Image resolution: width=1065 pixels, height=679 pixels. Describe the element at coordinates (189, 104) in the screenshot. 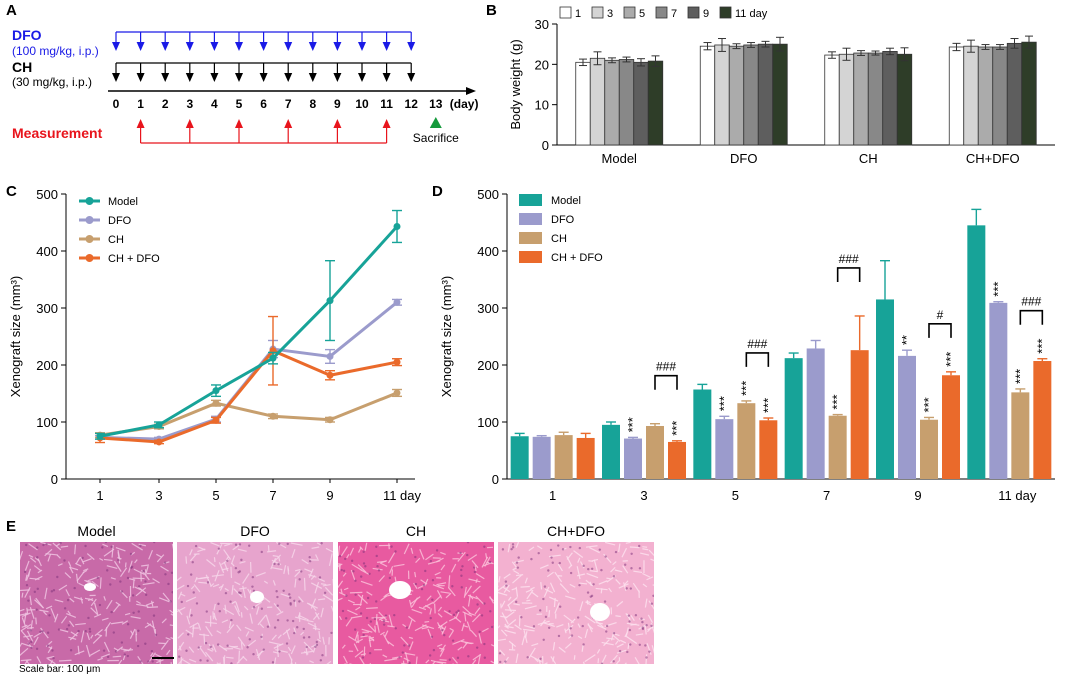

I see `day-tick-label: 3` at that location.